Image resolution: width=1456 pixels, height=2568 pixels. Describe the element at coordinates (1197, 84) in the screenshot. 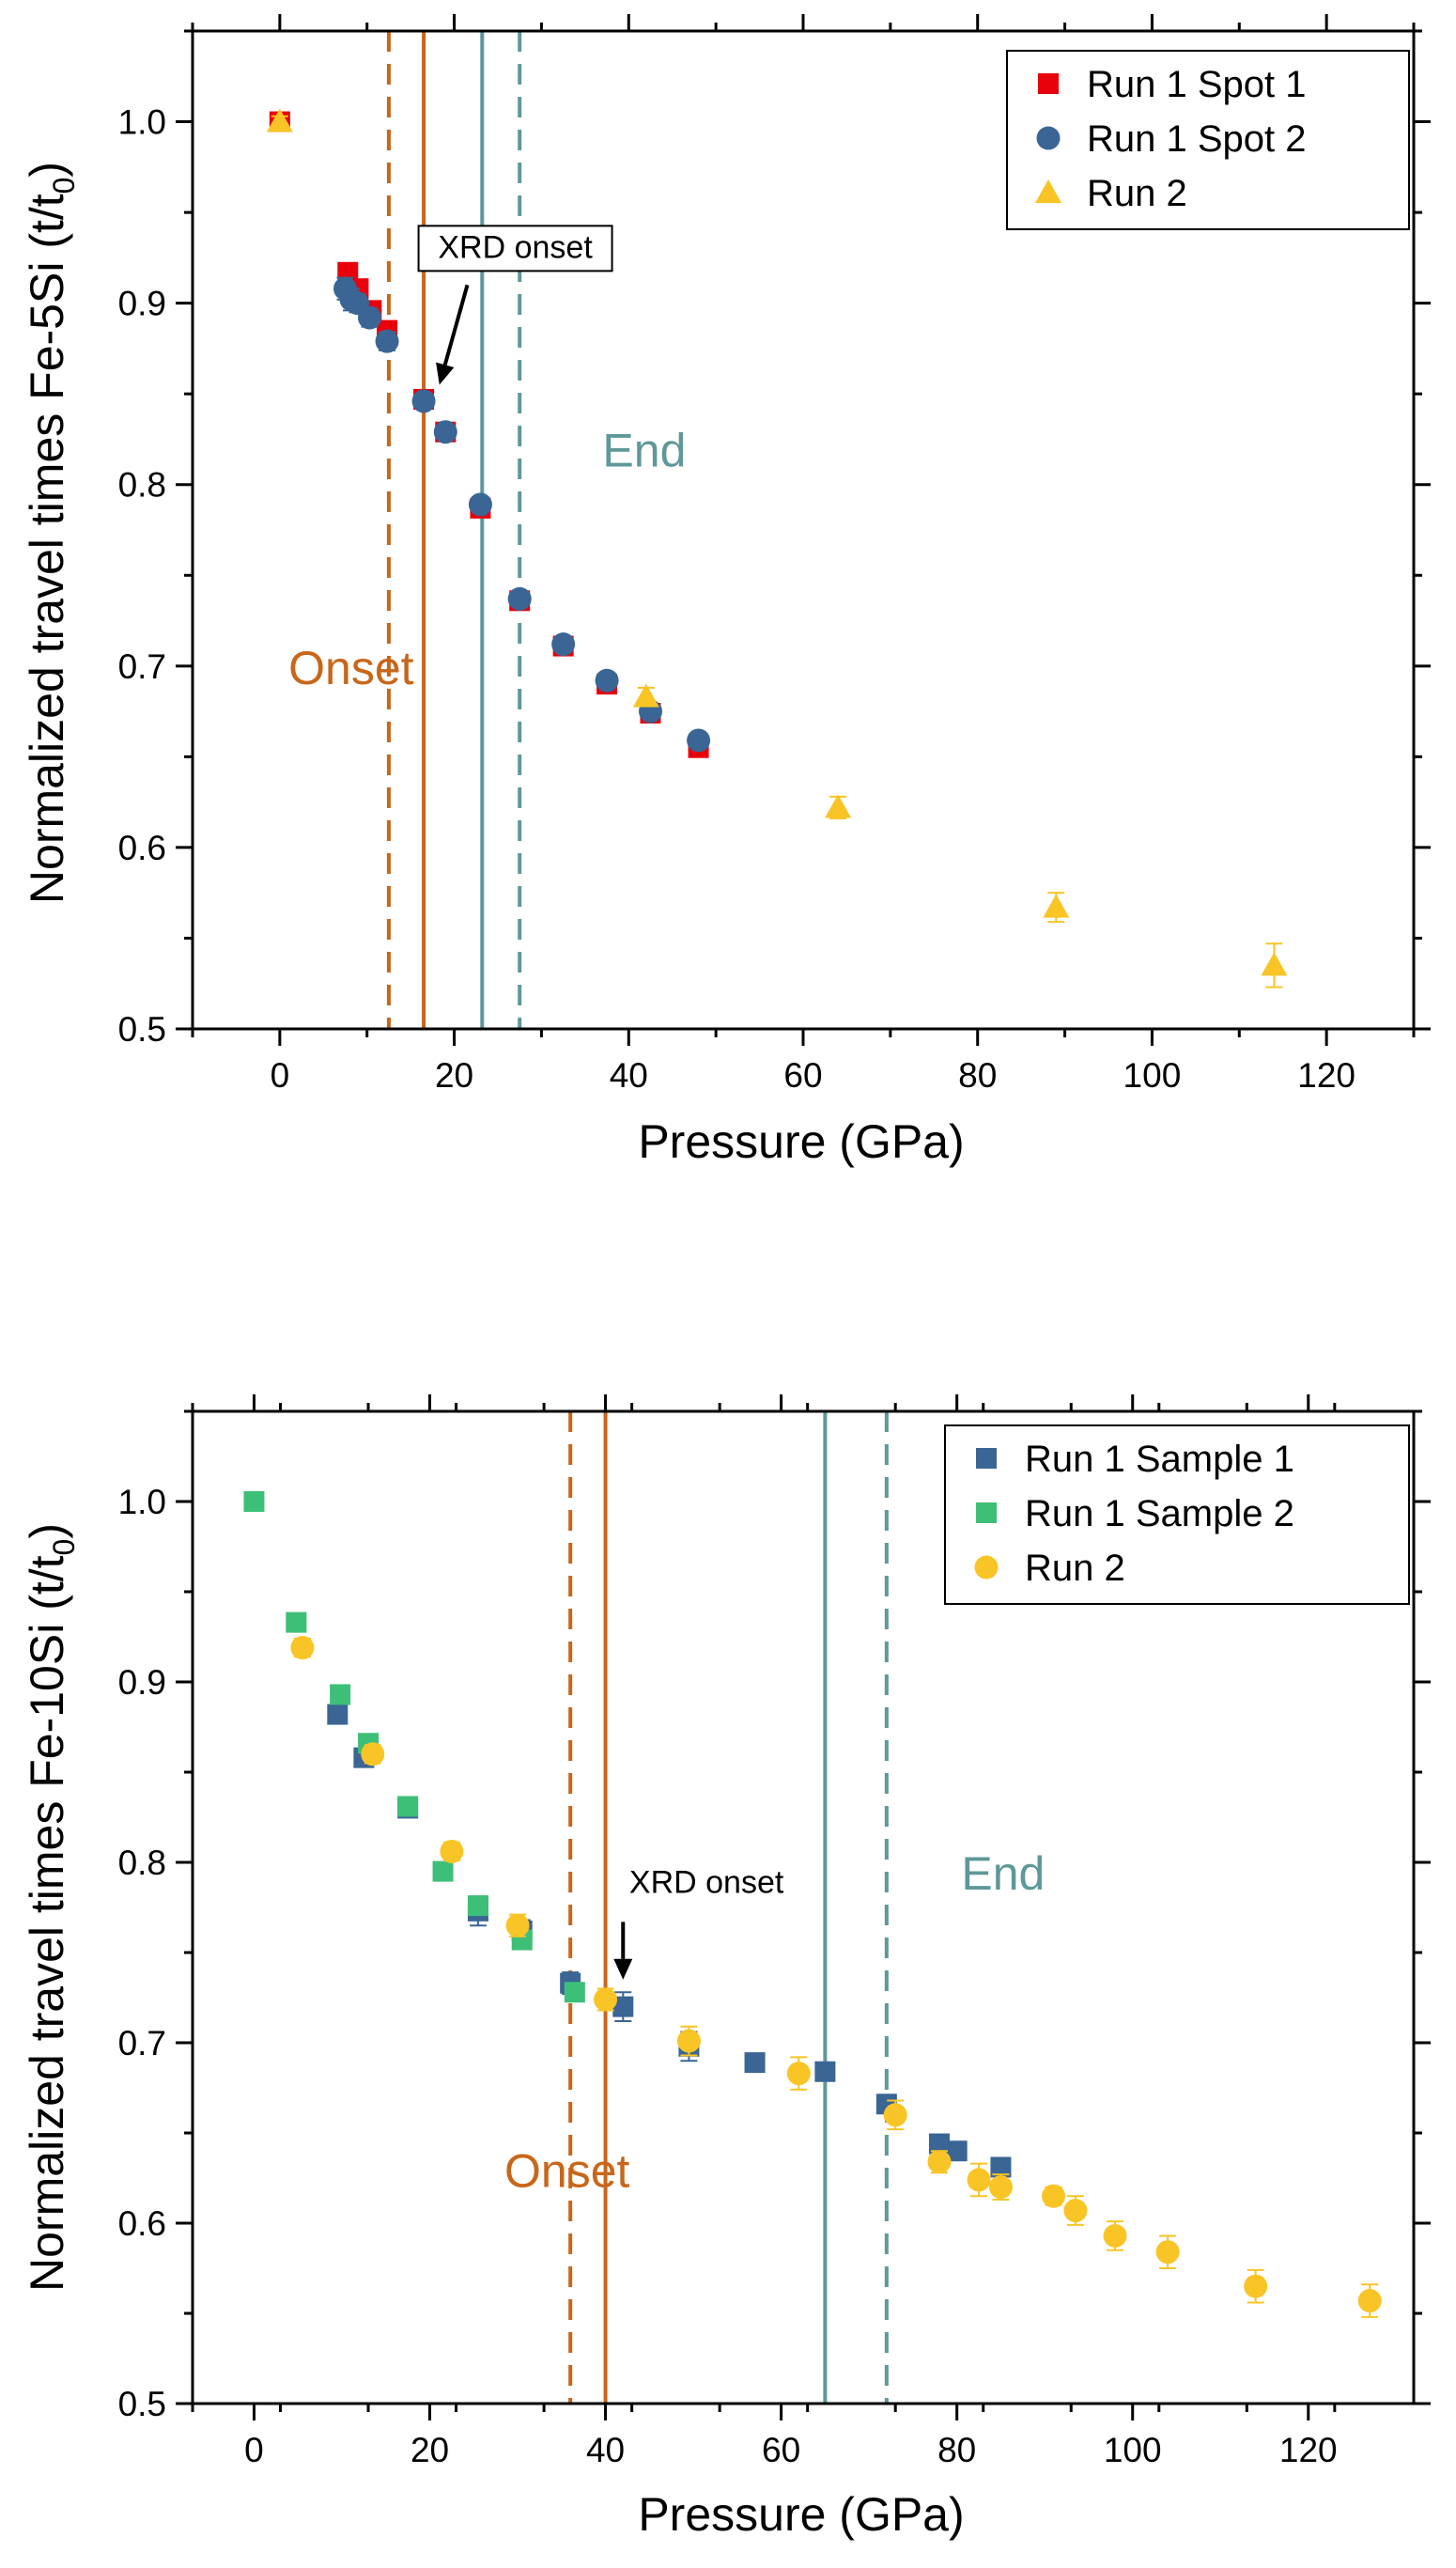

I see `legend-label: Run 1 Spot 1` at that location.